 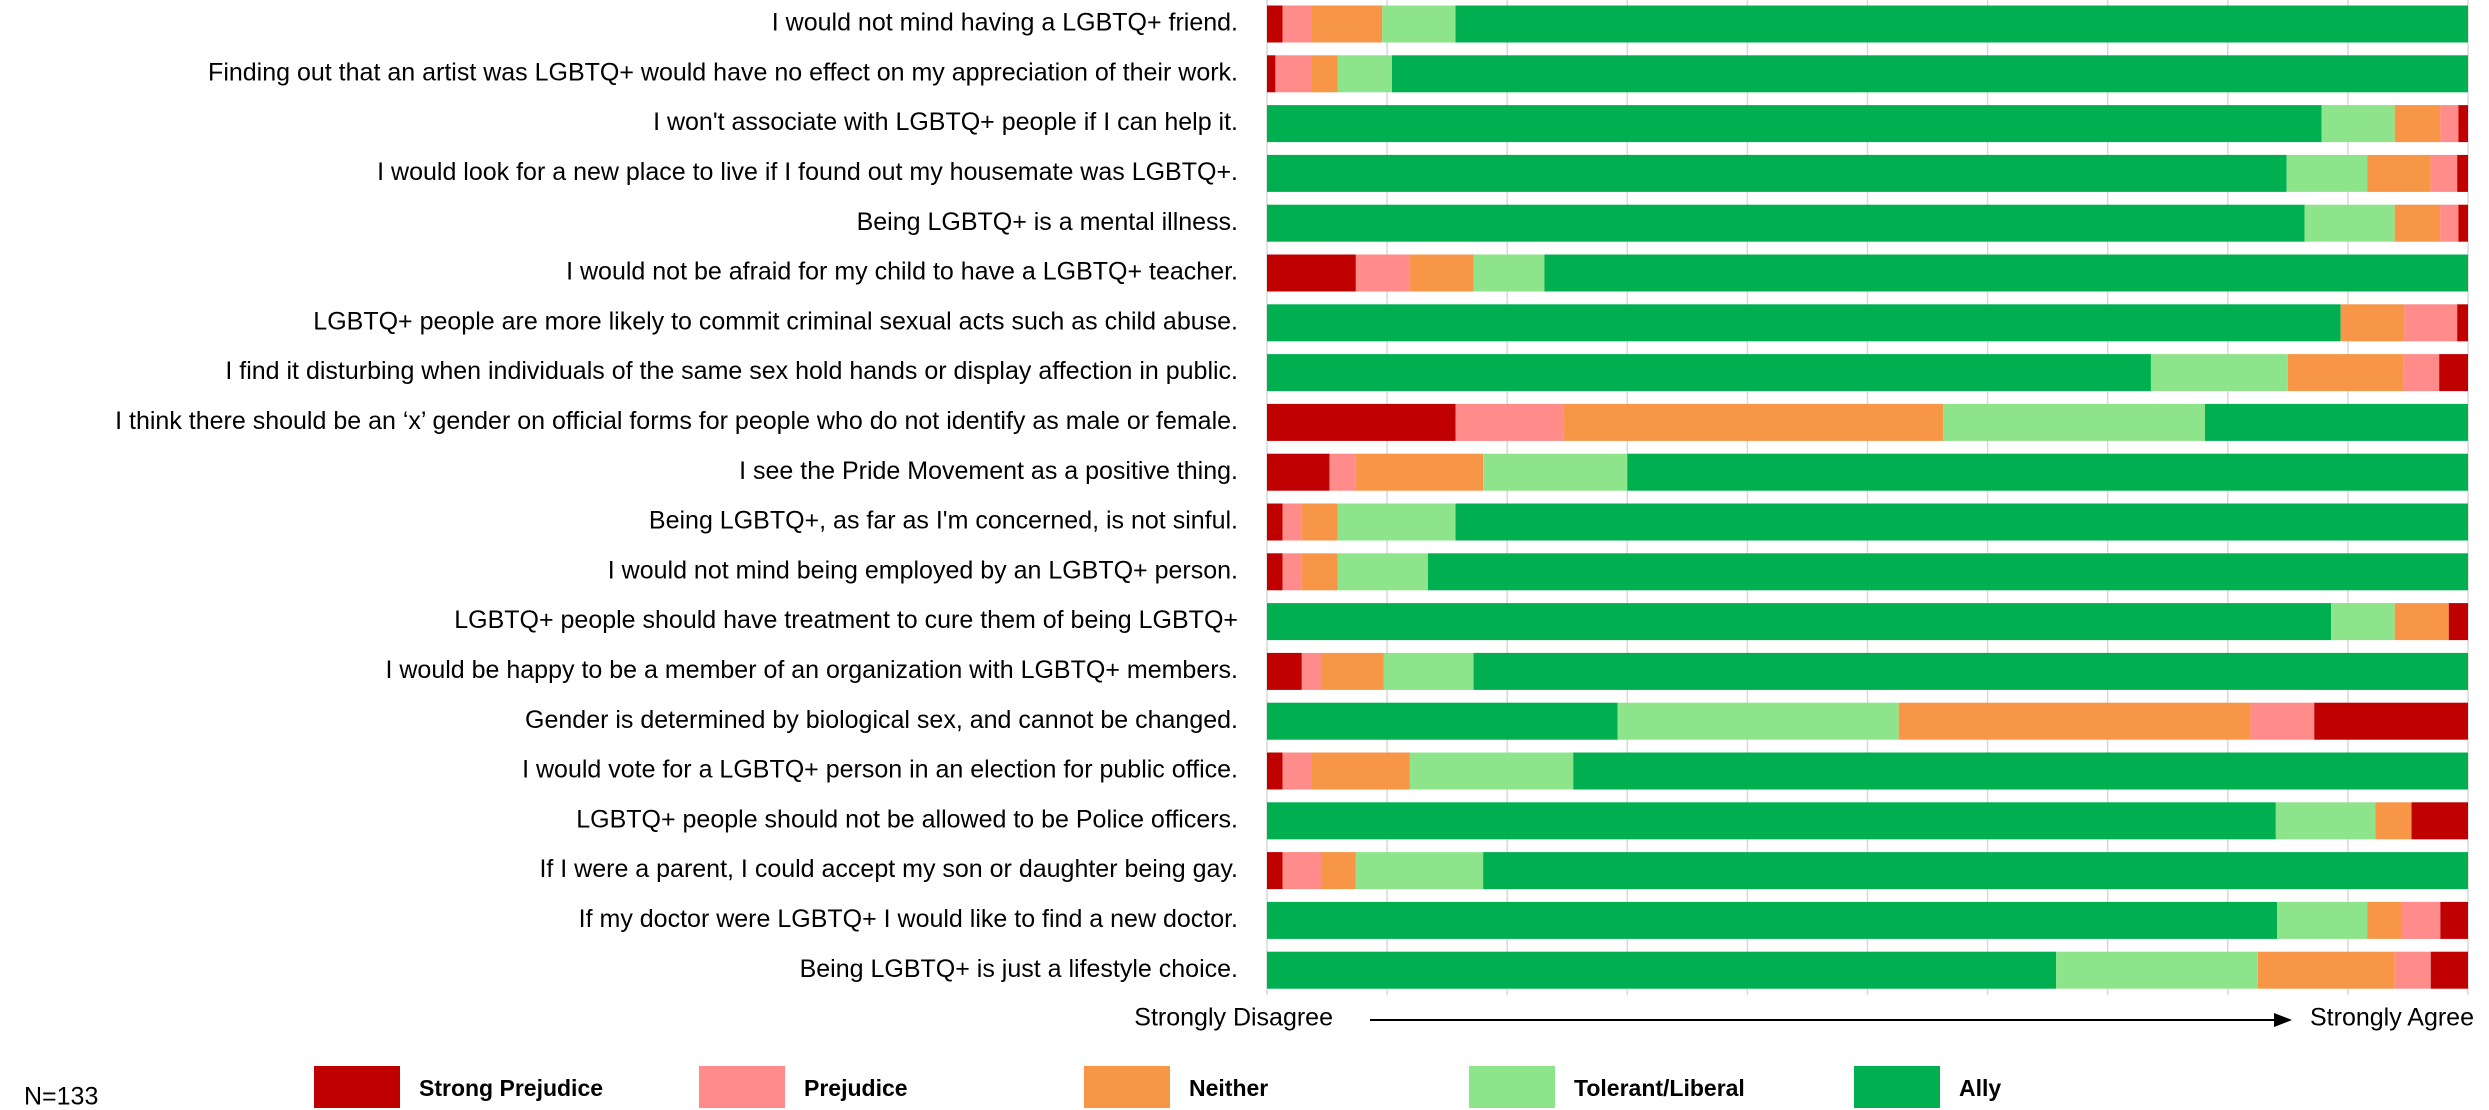 What do you see at coordinates (1019, 969) in the screenshot?
I see `category-label: Being LGBTQ+ is just a lifestyle choice.` at bounding box center [1019, 969].